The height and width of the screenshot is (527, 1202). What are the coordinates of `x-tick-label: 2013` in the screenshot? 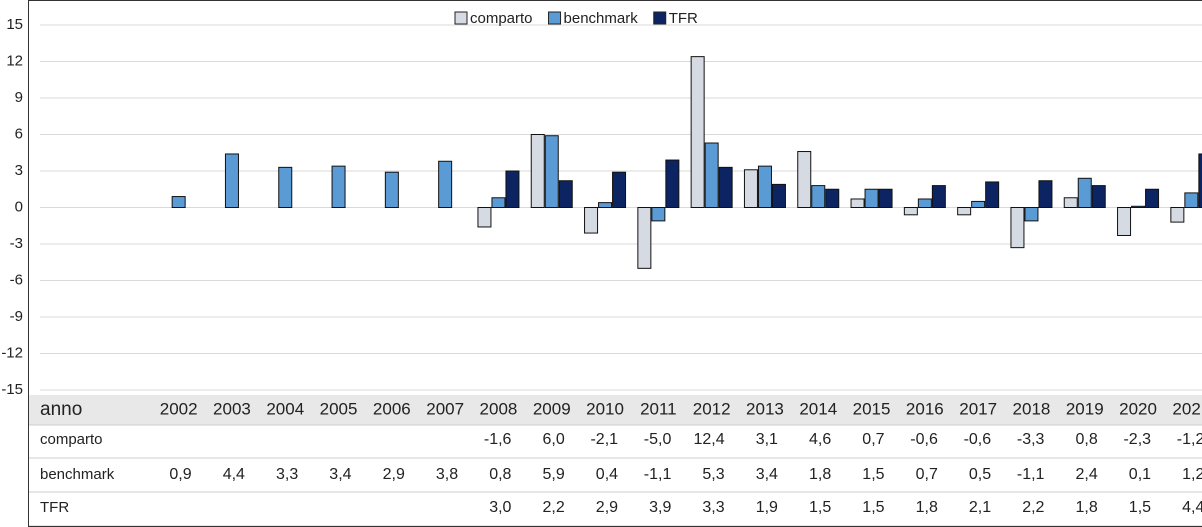 It's located at (765, 408).